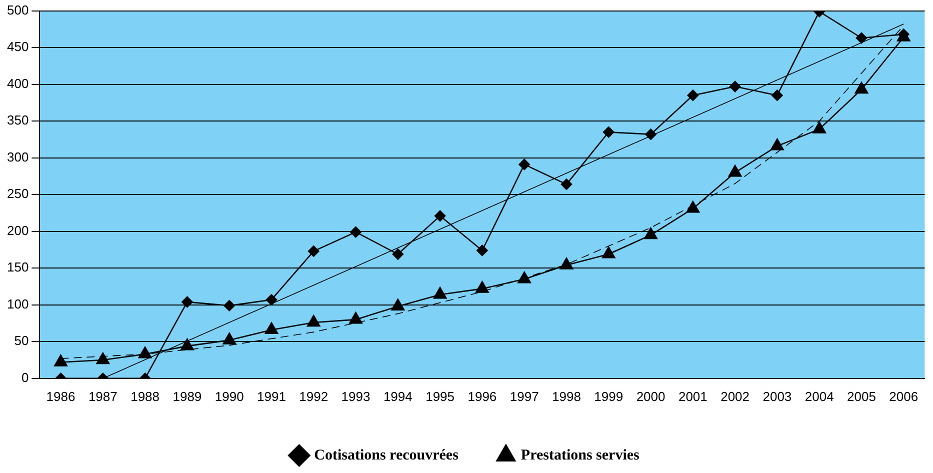 This screenshot has height=473, width=933. What do you see at coordinates (386, 455) in the screenshot?
I see `legend-label: Cotisations recouvrées` at bounding box center [386, 455].